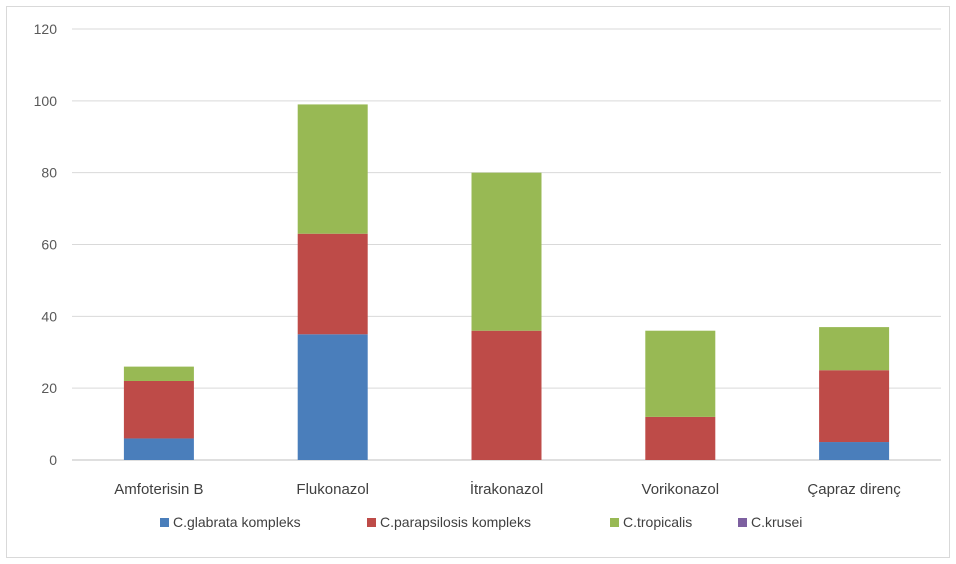  What do you see at coordinates (854, 489) in the screenshot?
I see `x-tick-label: Çapraz direnç` at bounding box center [854, 489].